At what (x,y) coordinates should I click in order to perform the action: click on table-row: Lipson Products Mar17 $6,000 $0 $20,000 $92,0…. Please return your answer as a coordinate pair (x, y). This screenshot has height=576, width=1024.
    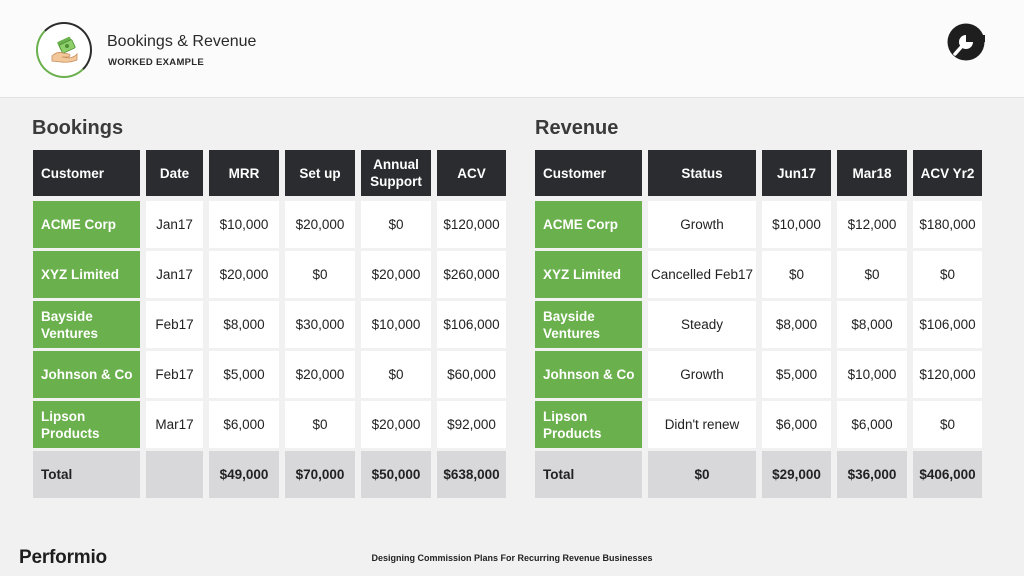
    Looking at the image, I should click on (269, 424).